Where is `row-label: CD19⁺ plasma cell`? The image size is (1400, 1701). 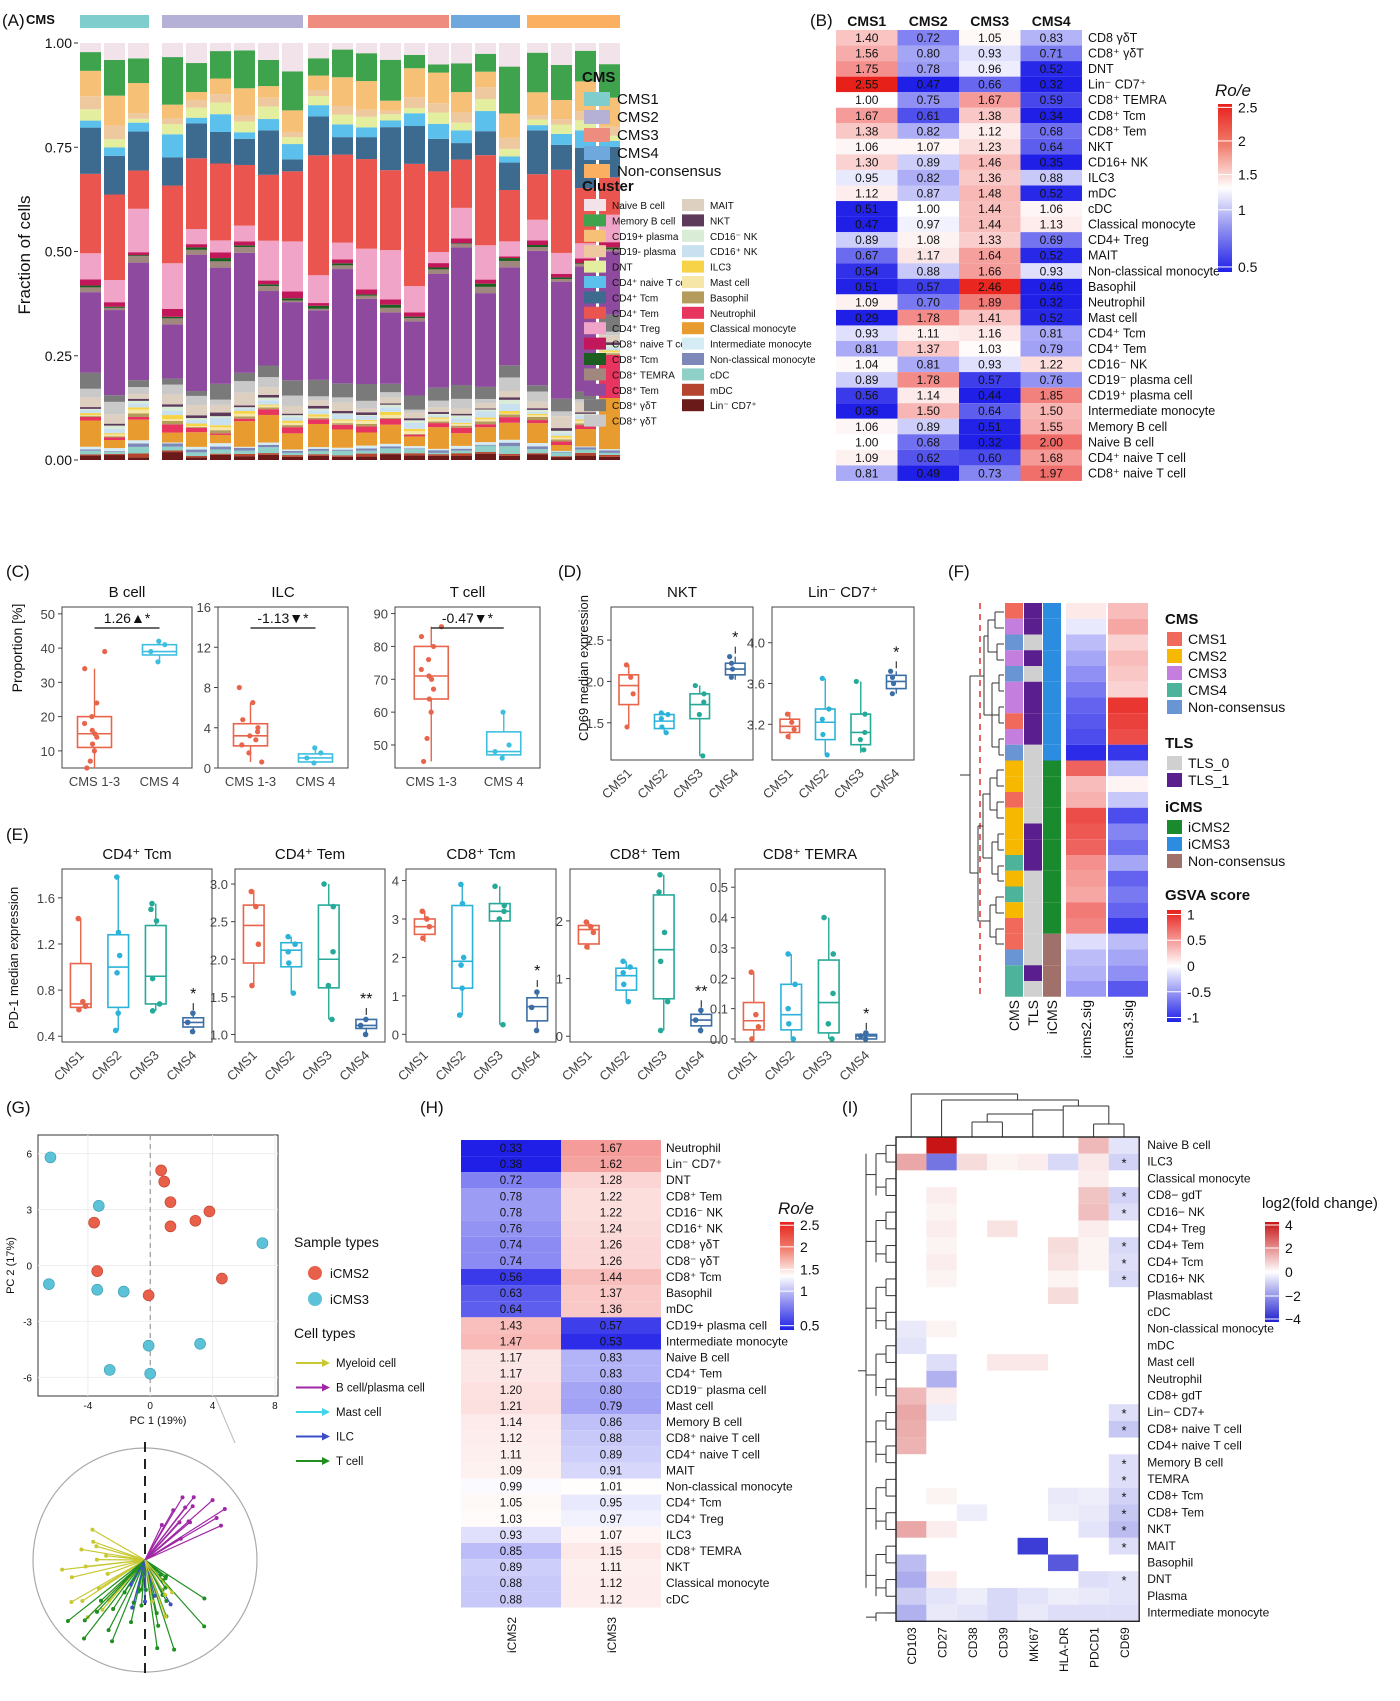
row-label: CD19⁺ plasma cell is located at coordinates (1140, 396).